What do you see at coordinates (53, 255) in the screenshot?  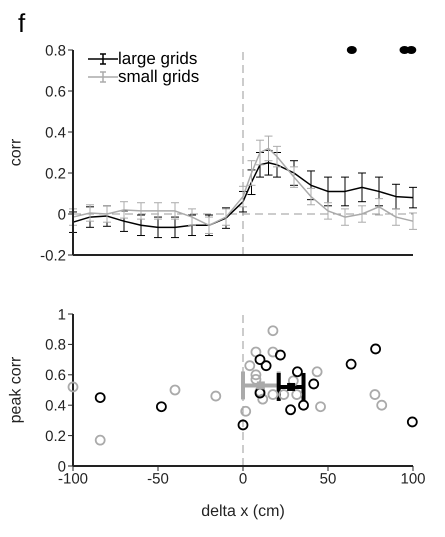 I see `y-tick-label: -0.2` at bounding box center [53, 255].